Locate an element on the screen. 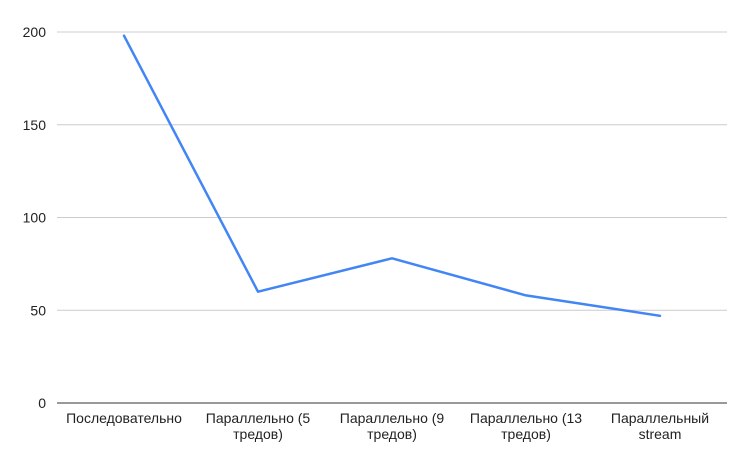 This screenshot has width=749, height=464. y-tick-label: 150 is located at coordinates (35, 125).